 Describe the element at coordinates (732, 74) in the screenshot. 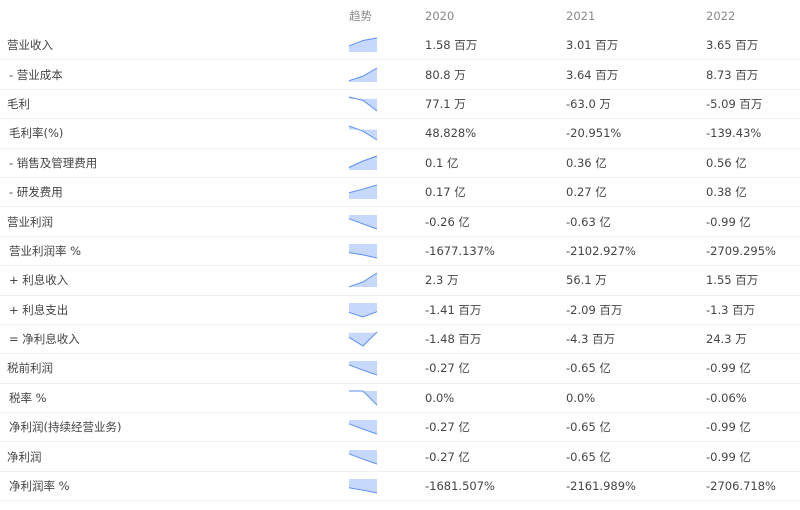

I see `value-cell-2022: 8.73 百万` at that location.